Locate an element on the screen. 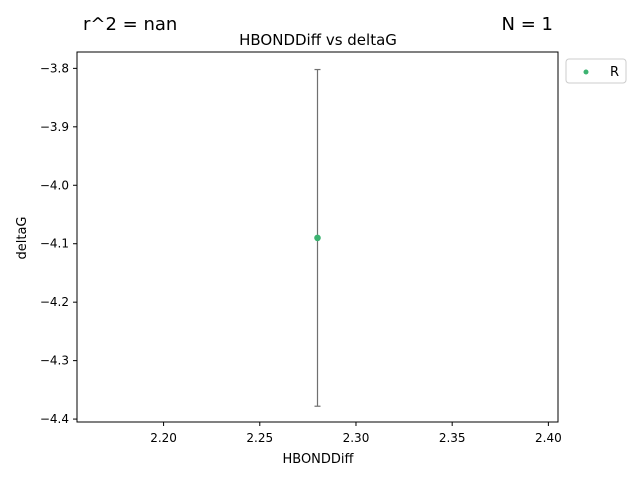 This screenshot has height=480, width=640. legend-box is located at coordinates (596, 71).